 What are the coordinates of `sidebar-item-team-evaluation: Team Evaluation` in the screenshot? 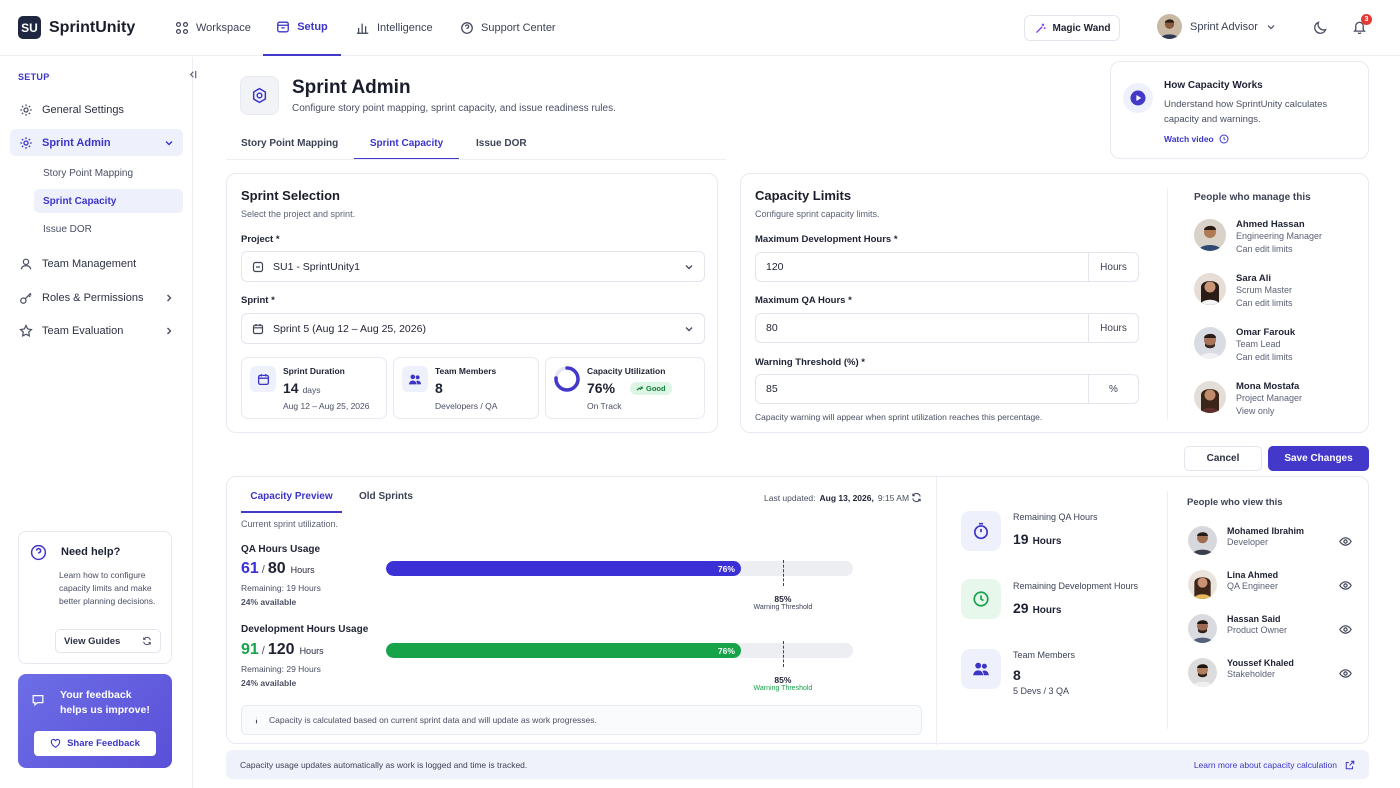 It's located at (96, 330).